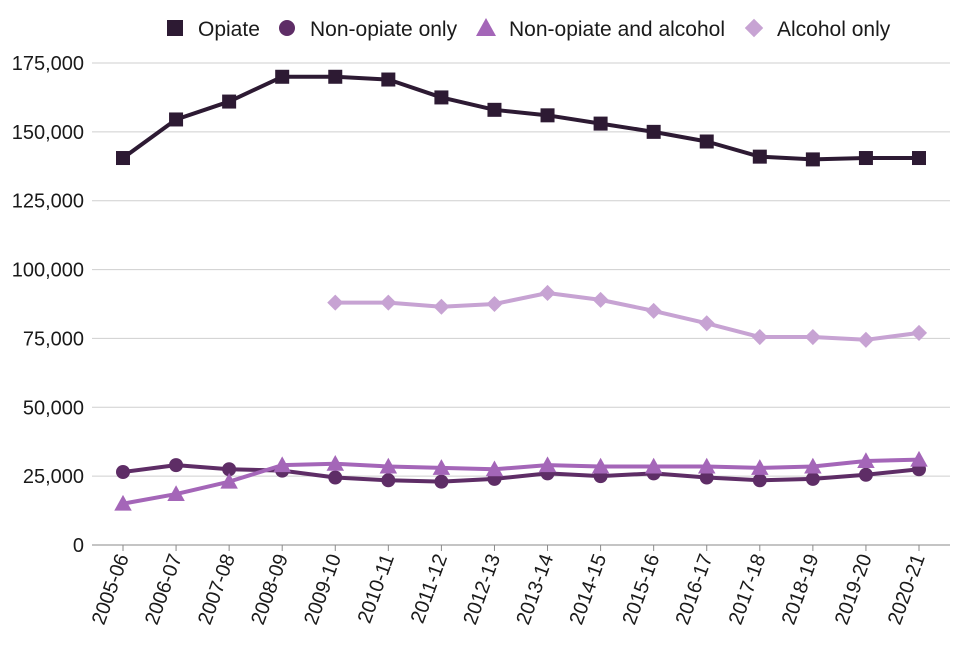  I want to click on x-tick-label: 2009-10, so click(323, 589).